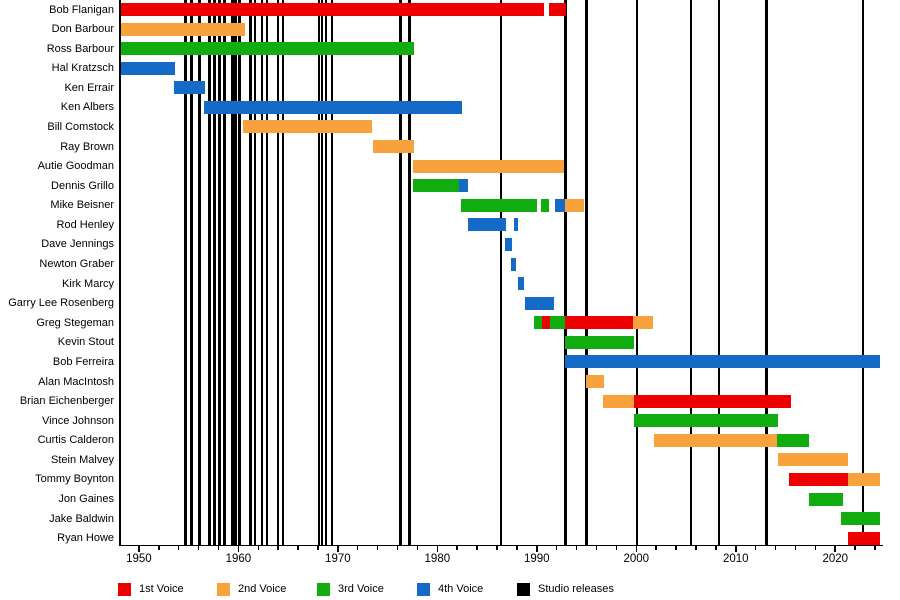  I want to click on legend-swatch-studio-releases, so click(523, 589).